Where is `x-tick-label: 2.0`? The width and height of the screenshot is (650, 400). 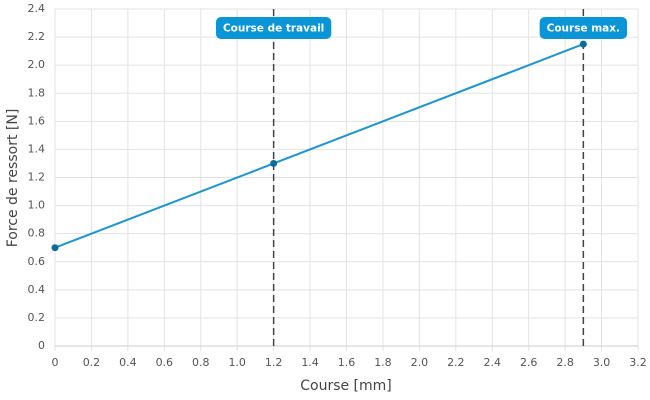
x-tick-label: 2.0 is located at coordinates (420, 362).